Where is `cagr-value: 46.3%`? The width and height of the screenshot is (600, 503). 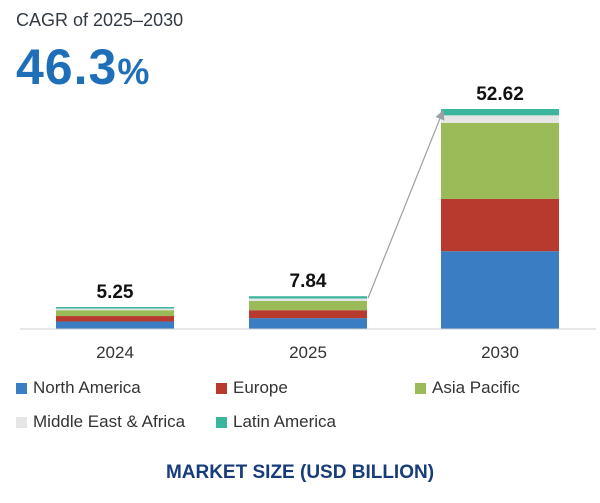
cagr-value: 46.3% is located at coordinates (83, 67).